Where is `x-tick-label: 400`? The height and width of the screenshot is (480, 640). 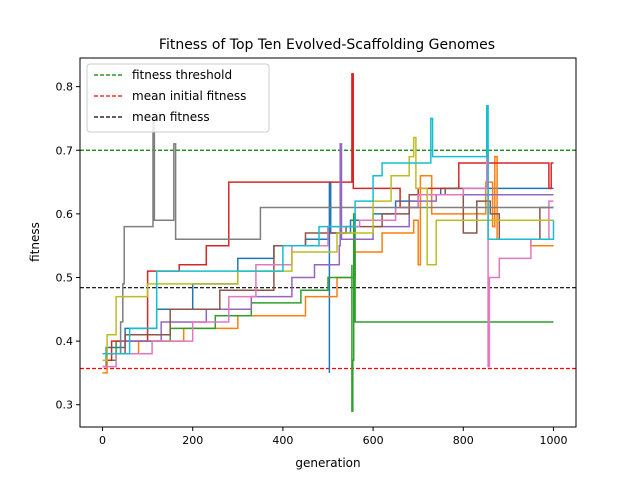
x-tick-label: 400 is located at coordinates (282, 440).